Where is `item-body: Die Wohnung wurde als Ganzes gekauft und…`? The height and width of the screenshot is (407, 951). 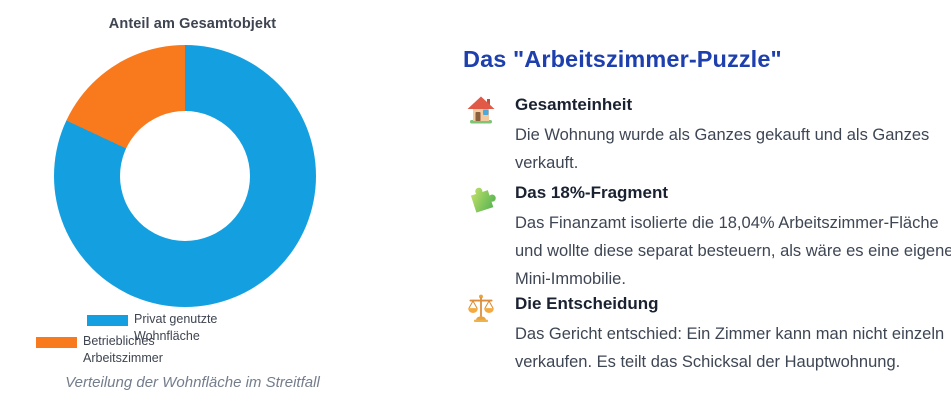
item-body: Die Wohnung wurde als Ganzes gekauft und… is located at coordinates (722, 149).